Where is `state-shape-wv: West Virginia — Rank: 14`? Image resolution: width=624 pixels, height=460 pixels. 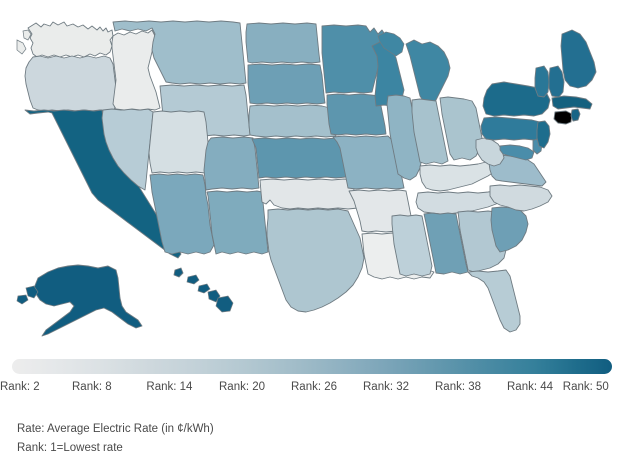 state-shape-wv: West Virginia — Rank: 14 is located at coordinates (490, 152).